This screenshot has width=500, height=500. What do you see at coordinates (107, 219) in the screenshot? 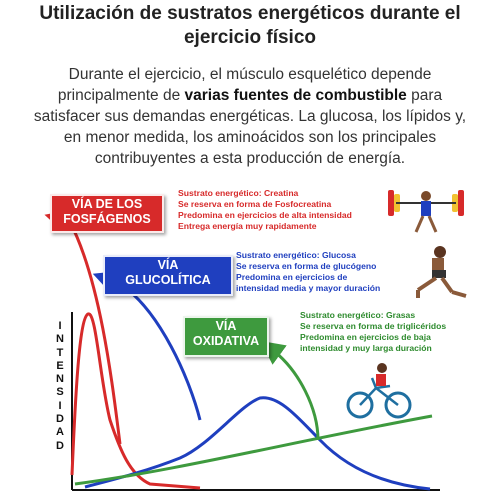
I see `phosphagen-label-line2: FOSFÁGENOS` at bounding box center [107, 219].